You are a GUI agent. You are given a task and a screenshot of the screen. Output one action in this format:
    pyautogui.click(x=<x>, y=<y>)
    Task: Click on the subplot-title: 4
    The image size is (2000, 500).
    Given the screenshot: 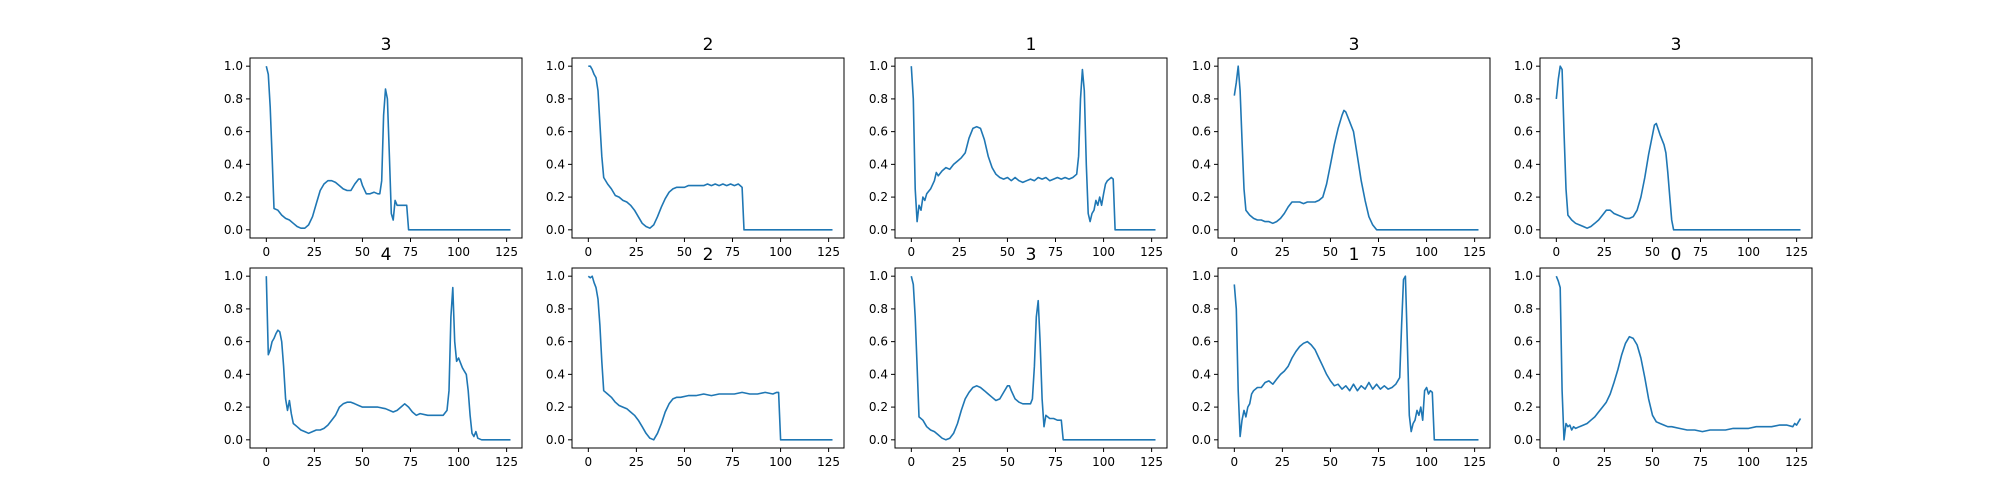 What is the action you would take?
    pyautogui.click(x=386, y=255)
    